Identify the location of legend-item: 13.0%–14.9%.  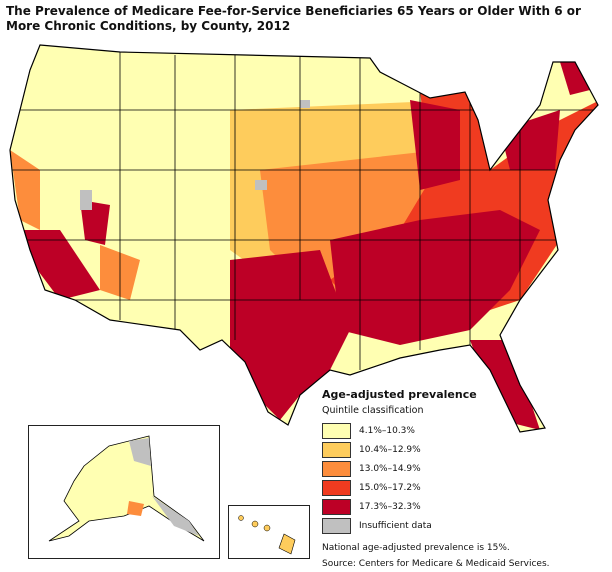
(436, 468).